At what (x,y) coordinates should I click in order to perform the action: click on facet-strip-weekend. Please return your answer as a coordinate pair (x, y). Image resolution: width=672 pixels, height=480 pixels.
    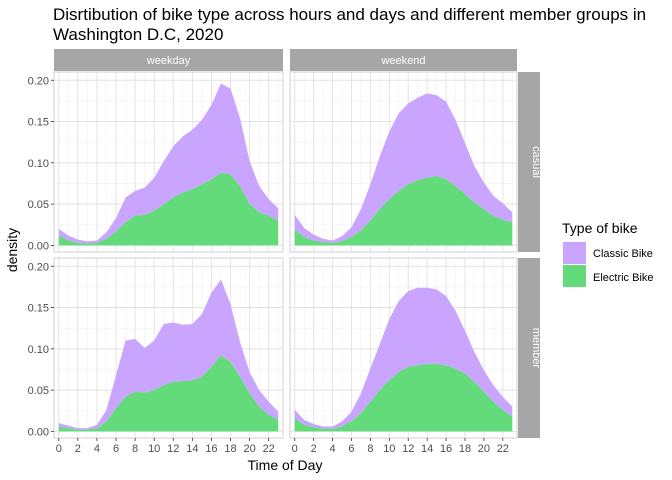
    Looking at the image, I should click on (403, 60).